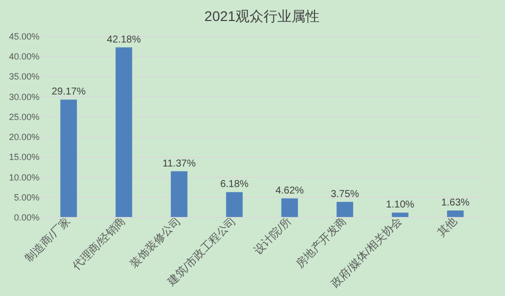  I want to click on data-label: 11.37%, so click(179, 164).